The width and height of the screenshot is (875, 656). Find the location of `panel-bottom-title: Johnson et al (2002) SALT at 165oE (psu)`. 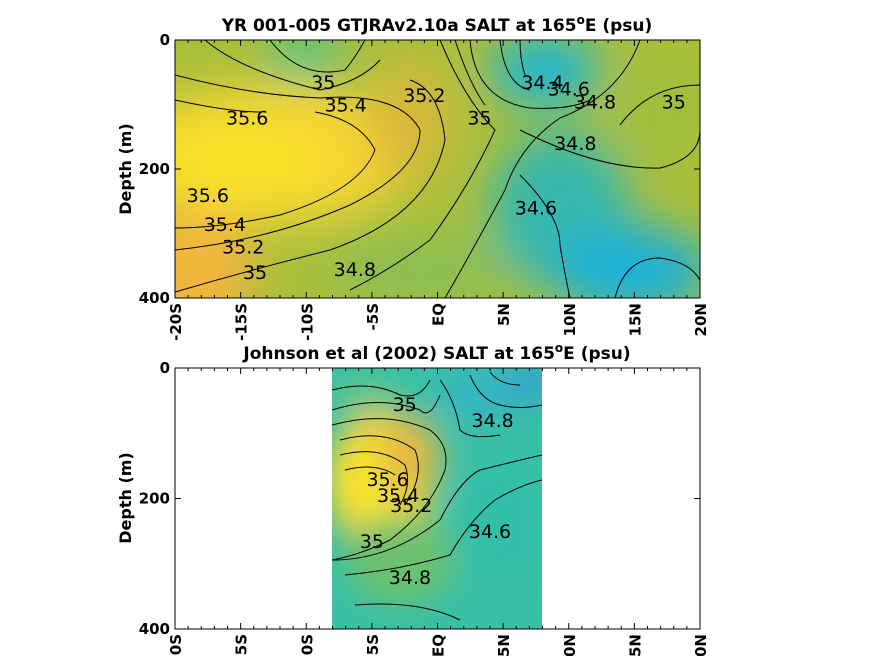

panel-bottom-title: Johnson et al (2002) SALT at 165oE (psu) is located at coordinates (436, 352).